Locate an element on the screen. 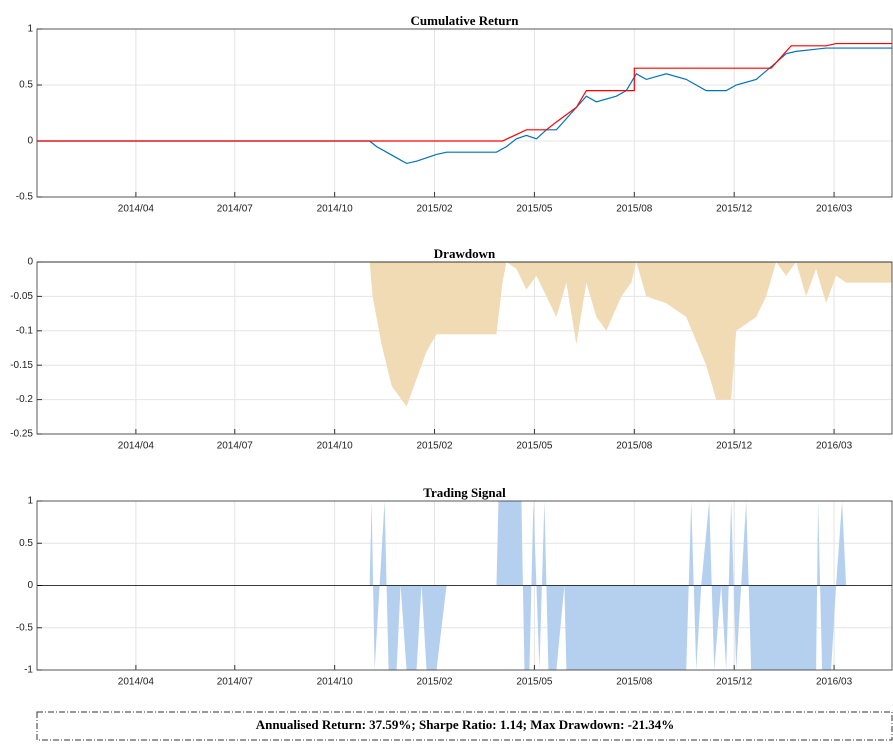 The image size is (893, 745). chart-title: Cumulative Return is located at coordinates (465, 20).